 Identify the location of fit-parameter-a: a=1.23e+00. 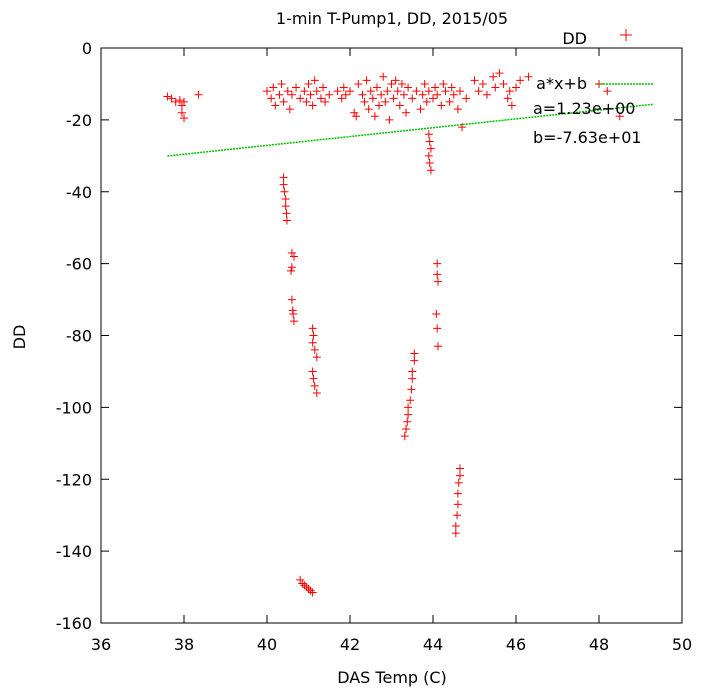
(584, 108).